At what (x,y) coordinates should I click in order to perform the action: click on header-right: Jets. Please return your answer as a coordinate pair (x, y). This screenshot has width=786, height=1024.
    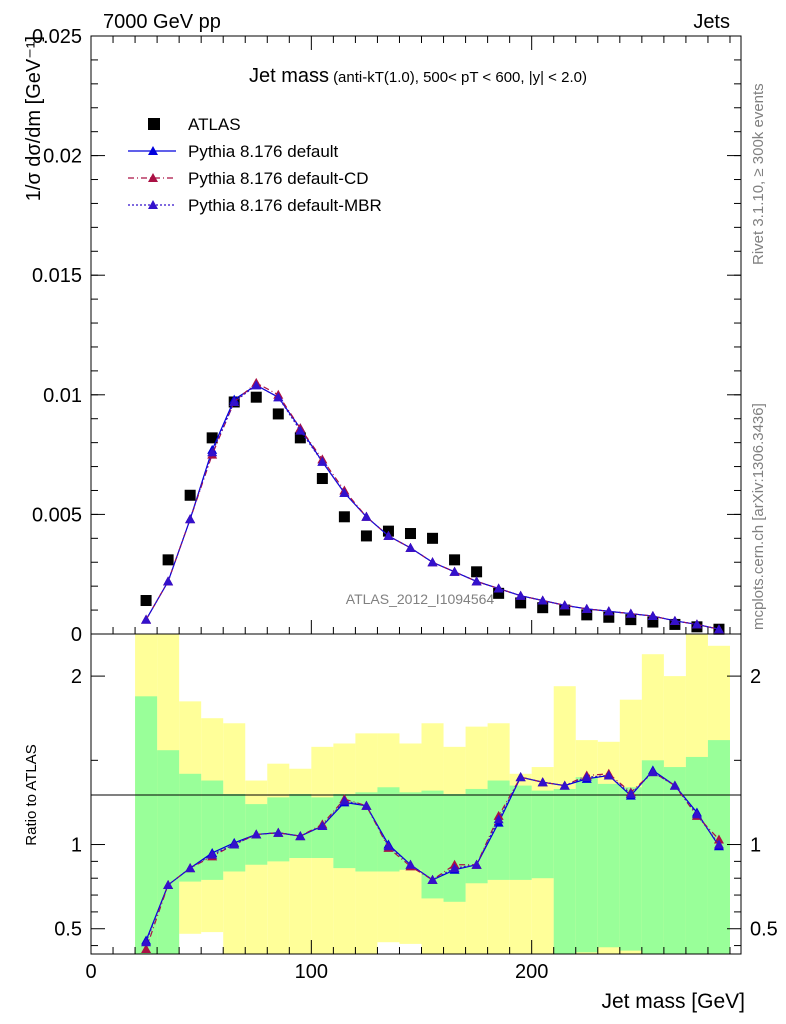
    Looking at the image, I should click on (711, 22).